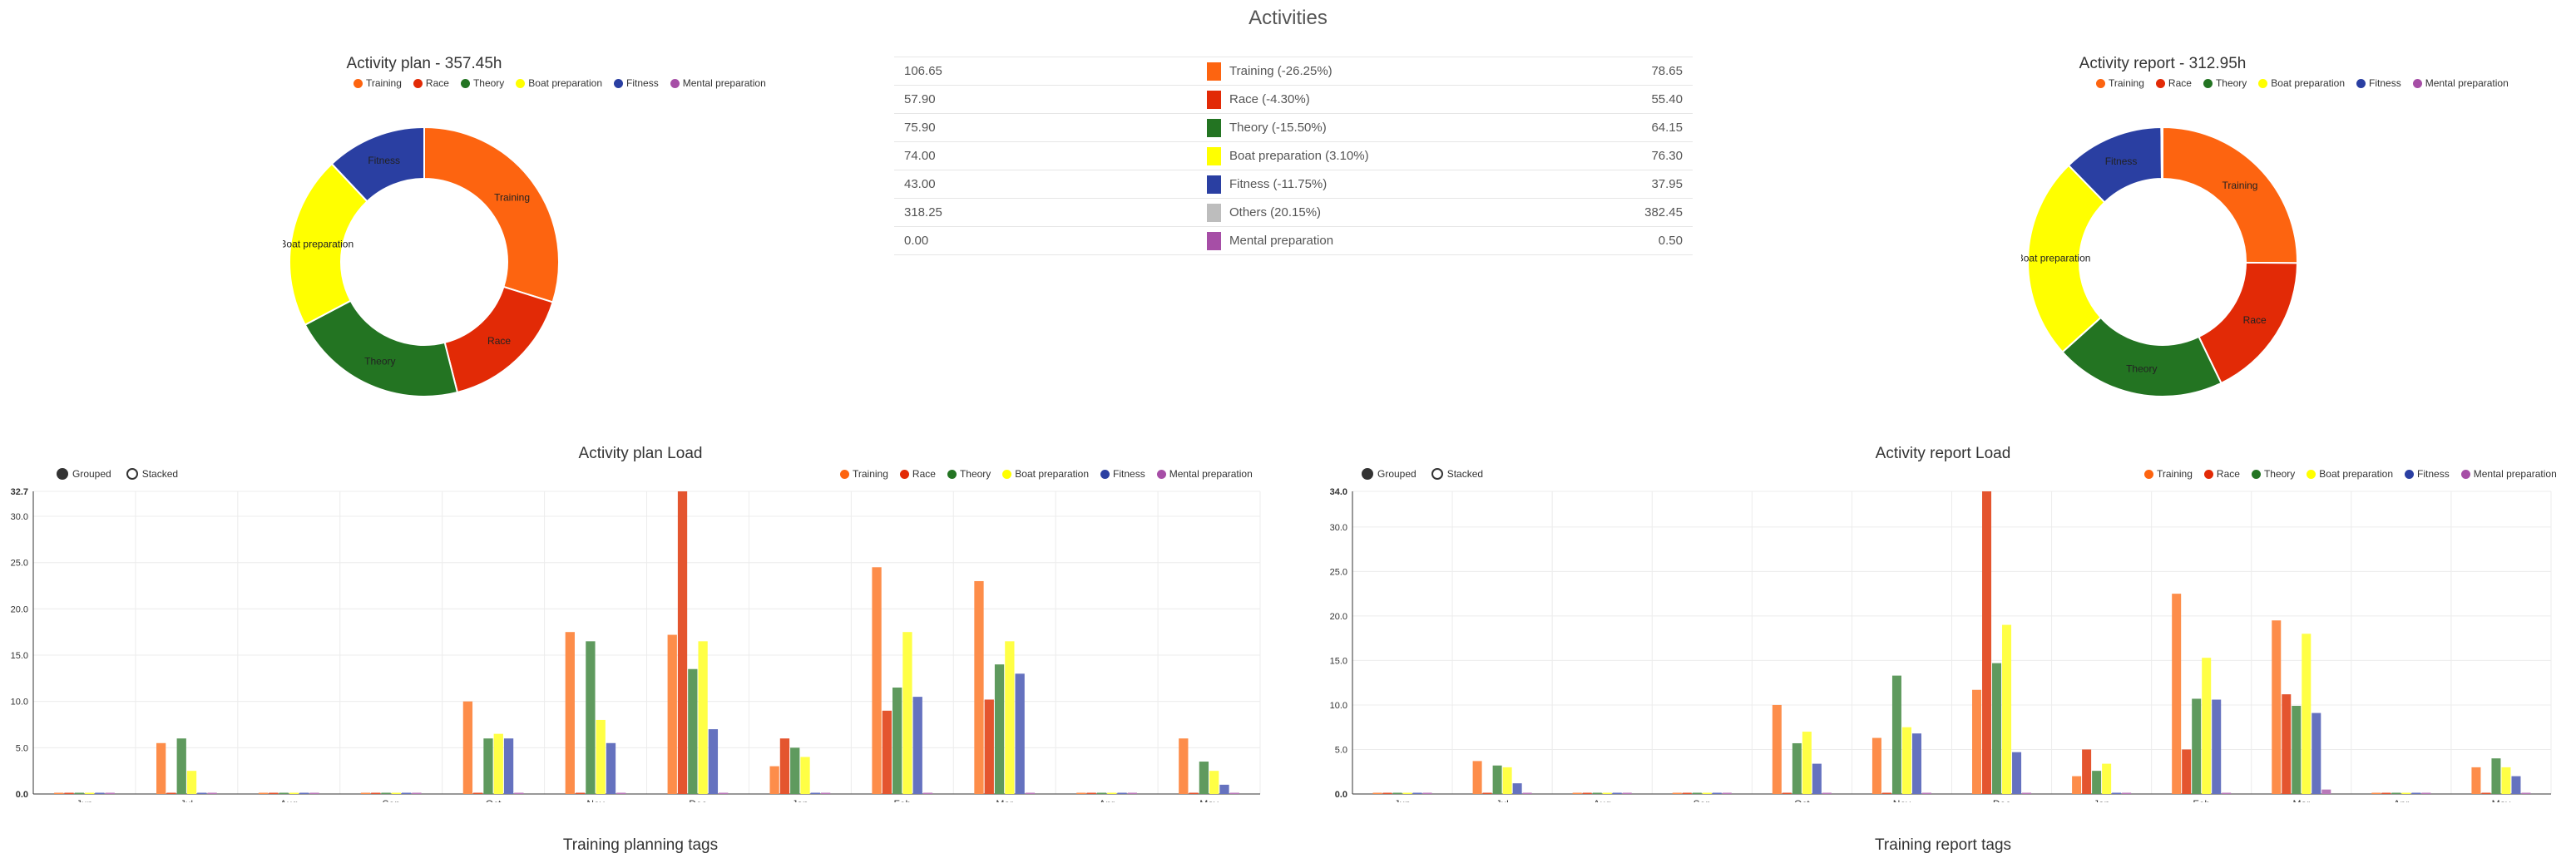 The width and height of the screenshot is (2576, 858). Describe the element at coordinates (1577, 793) in the screenshot. I see `bar-training-aug` at that location.